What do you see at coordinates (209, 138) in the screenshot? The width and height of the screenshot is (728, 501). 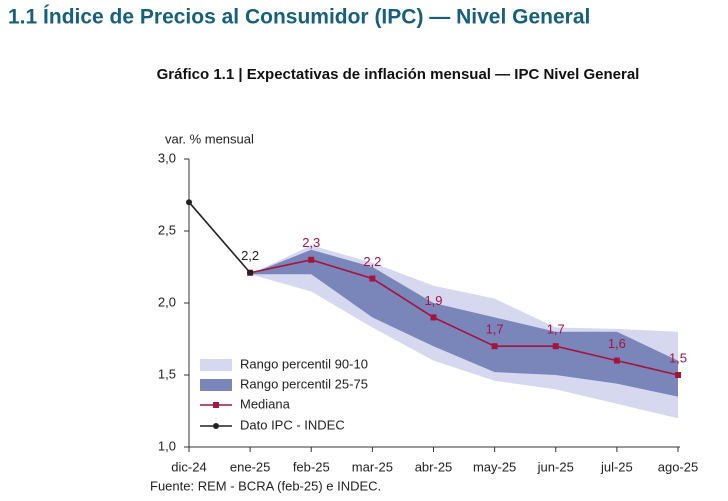 I see `y-axis-label: var. % mensual` at bounding box center [209, 138].